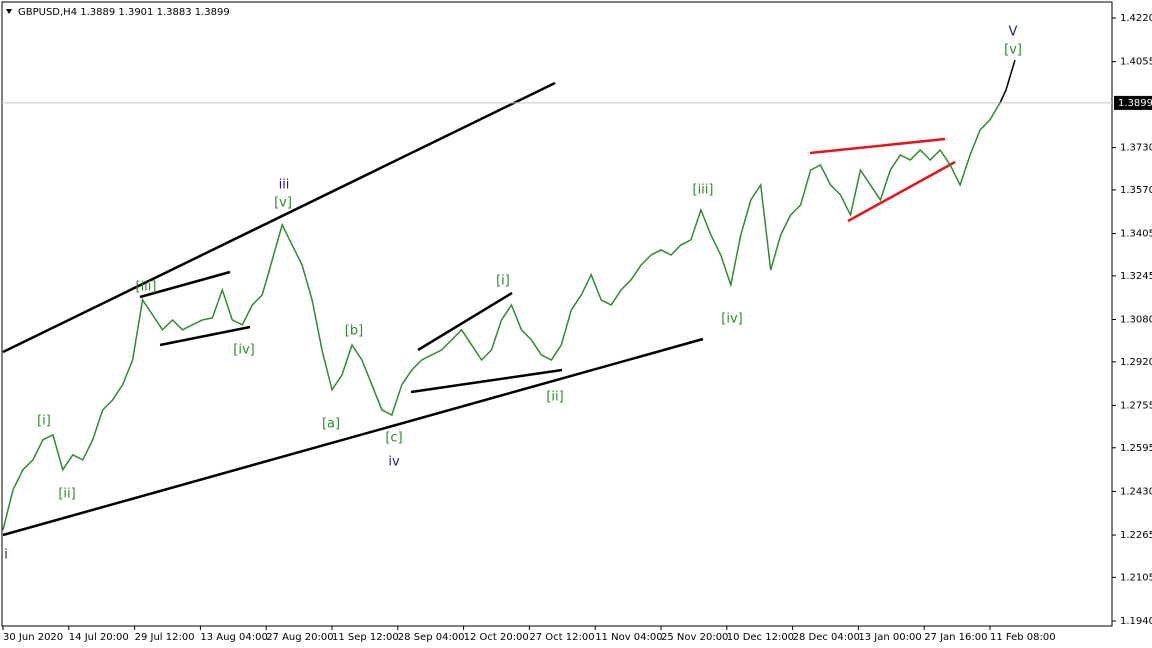 This screenshot has width=1152, height=648. I want to click on x-tick-label: 12 Oct 20:00, so click(496, 637).